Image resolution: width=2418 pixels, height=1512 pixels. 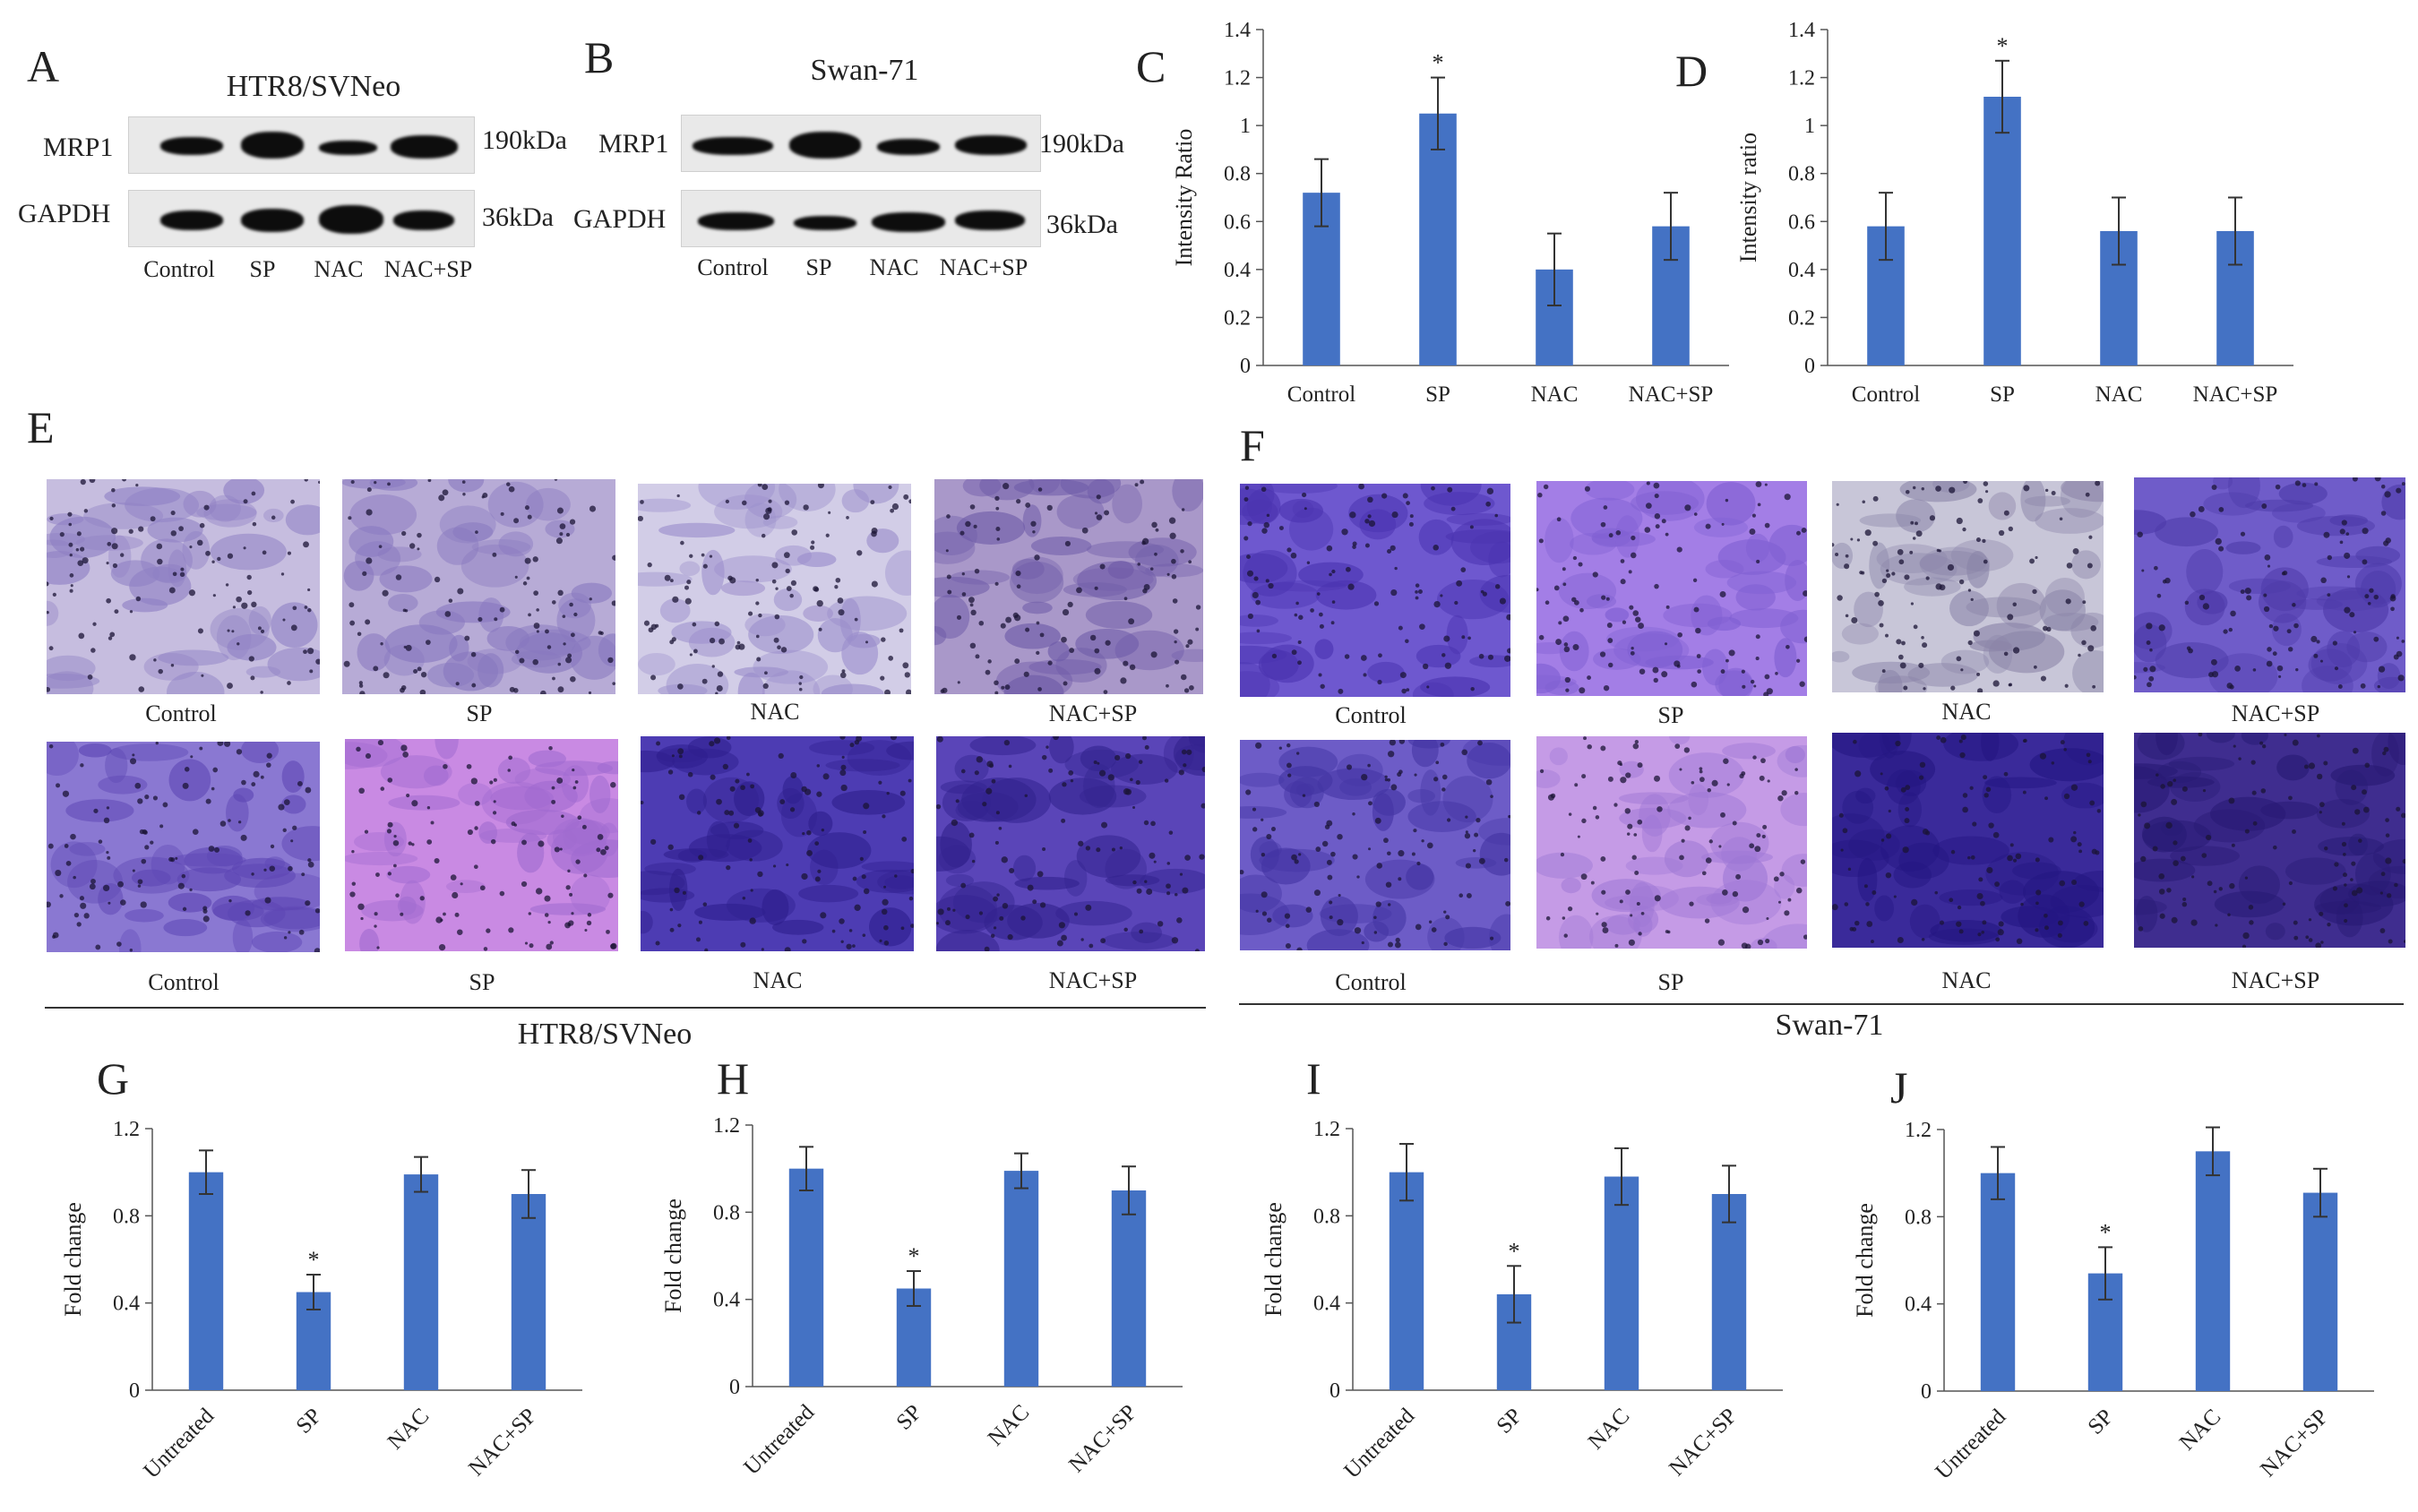 What do you see at coordinates (864, 71) in the screenshot?
I see `blot-b-title: Swan-71` at bounding box center [864, 71].